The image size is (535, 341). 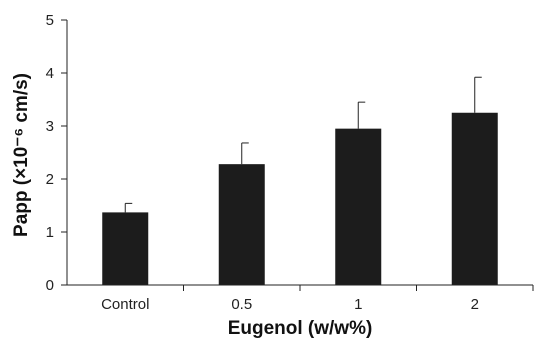 I want to click on y-tick-label: 2, so click(x=50, y=179).